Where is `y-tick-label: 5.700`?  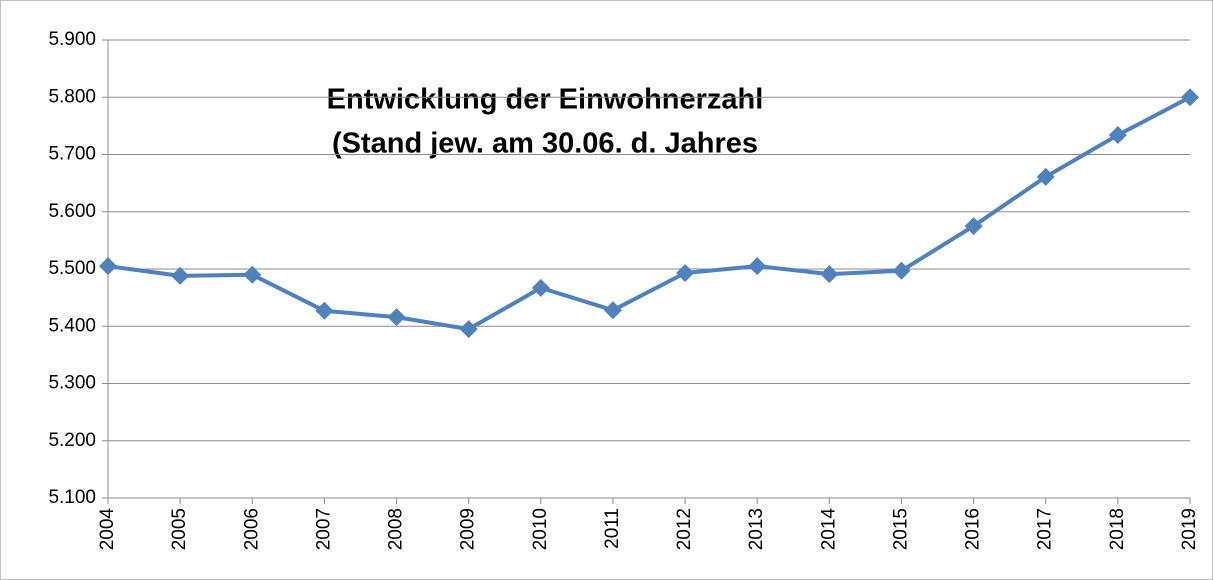
y-tick-label: 5.700 is located at coordinates (72, 154).